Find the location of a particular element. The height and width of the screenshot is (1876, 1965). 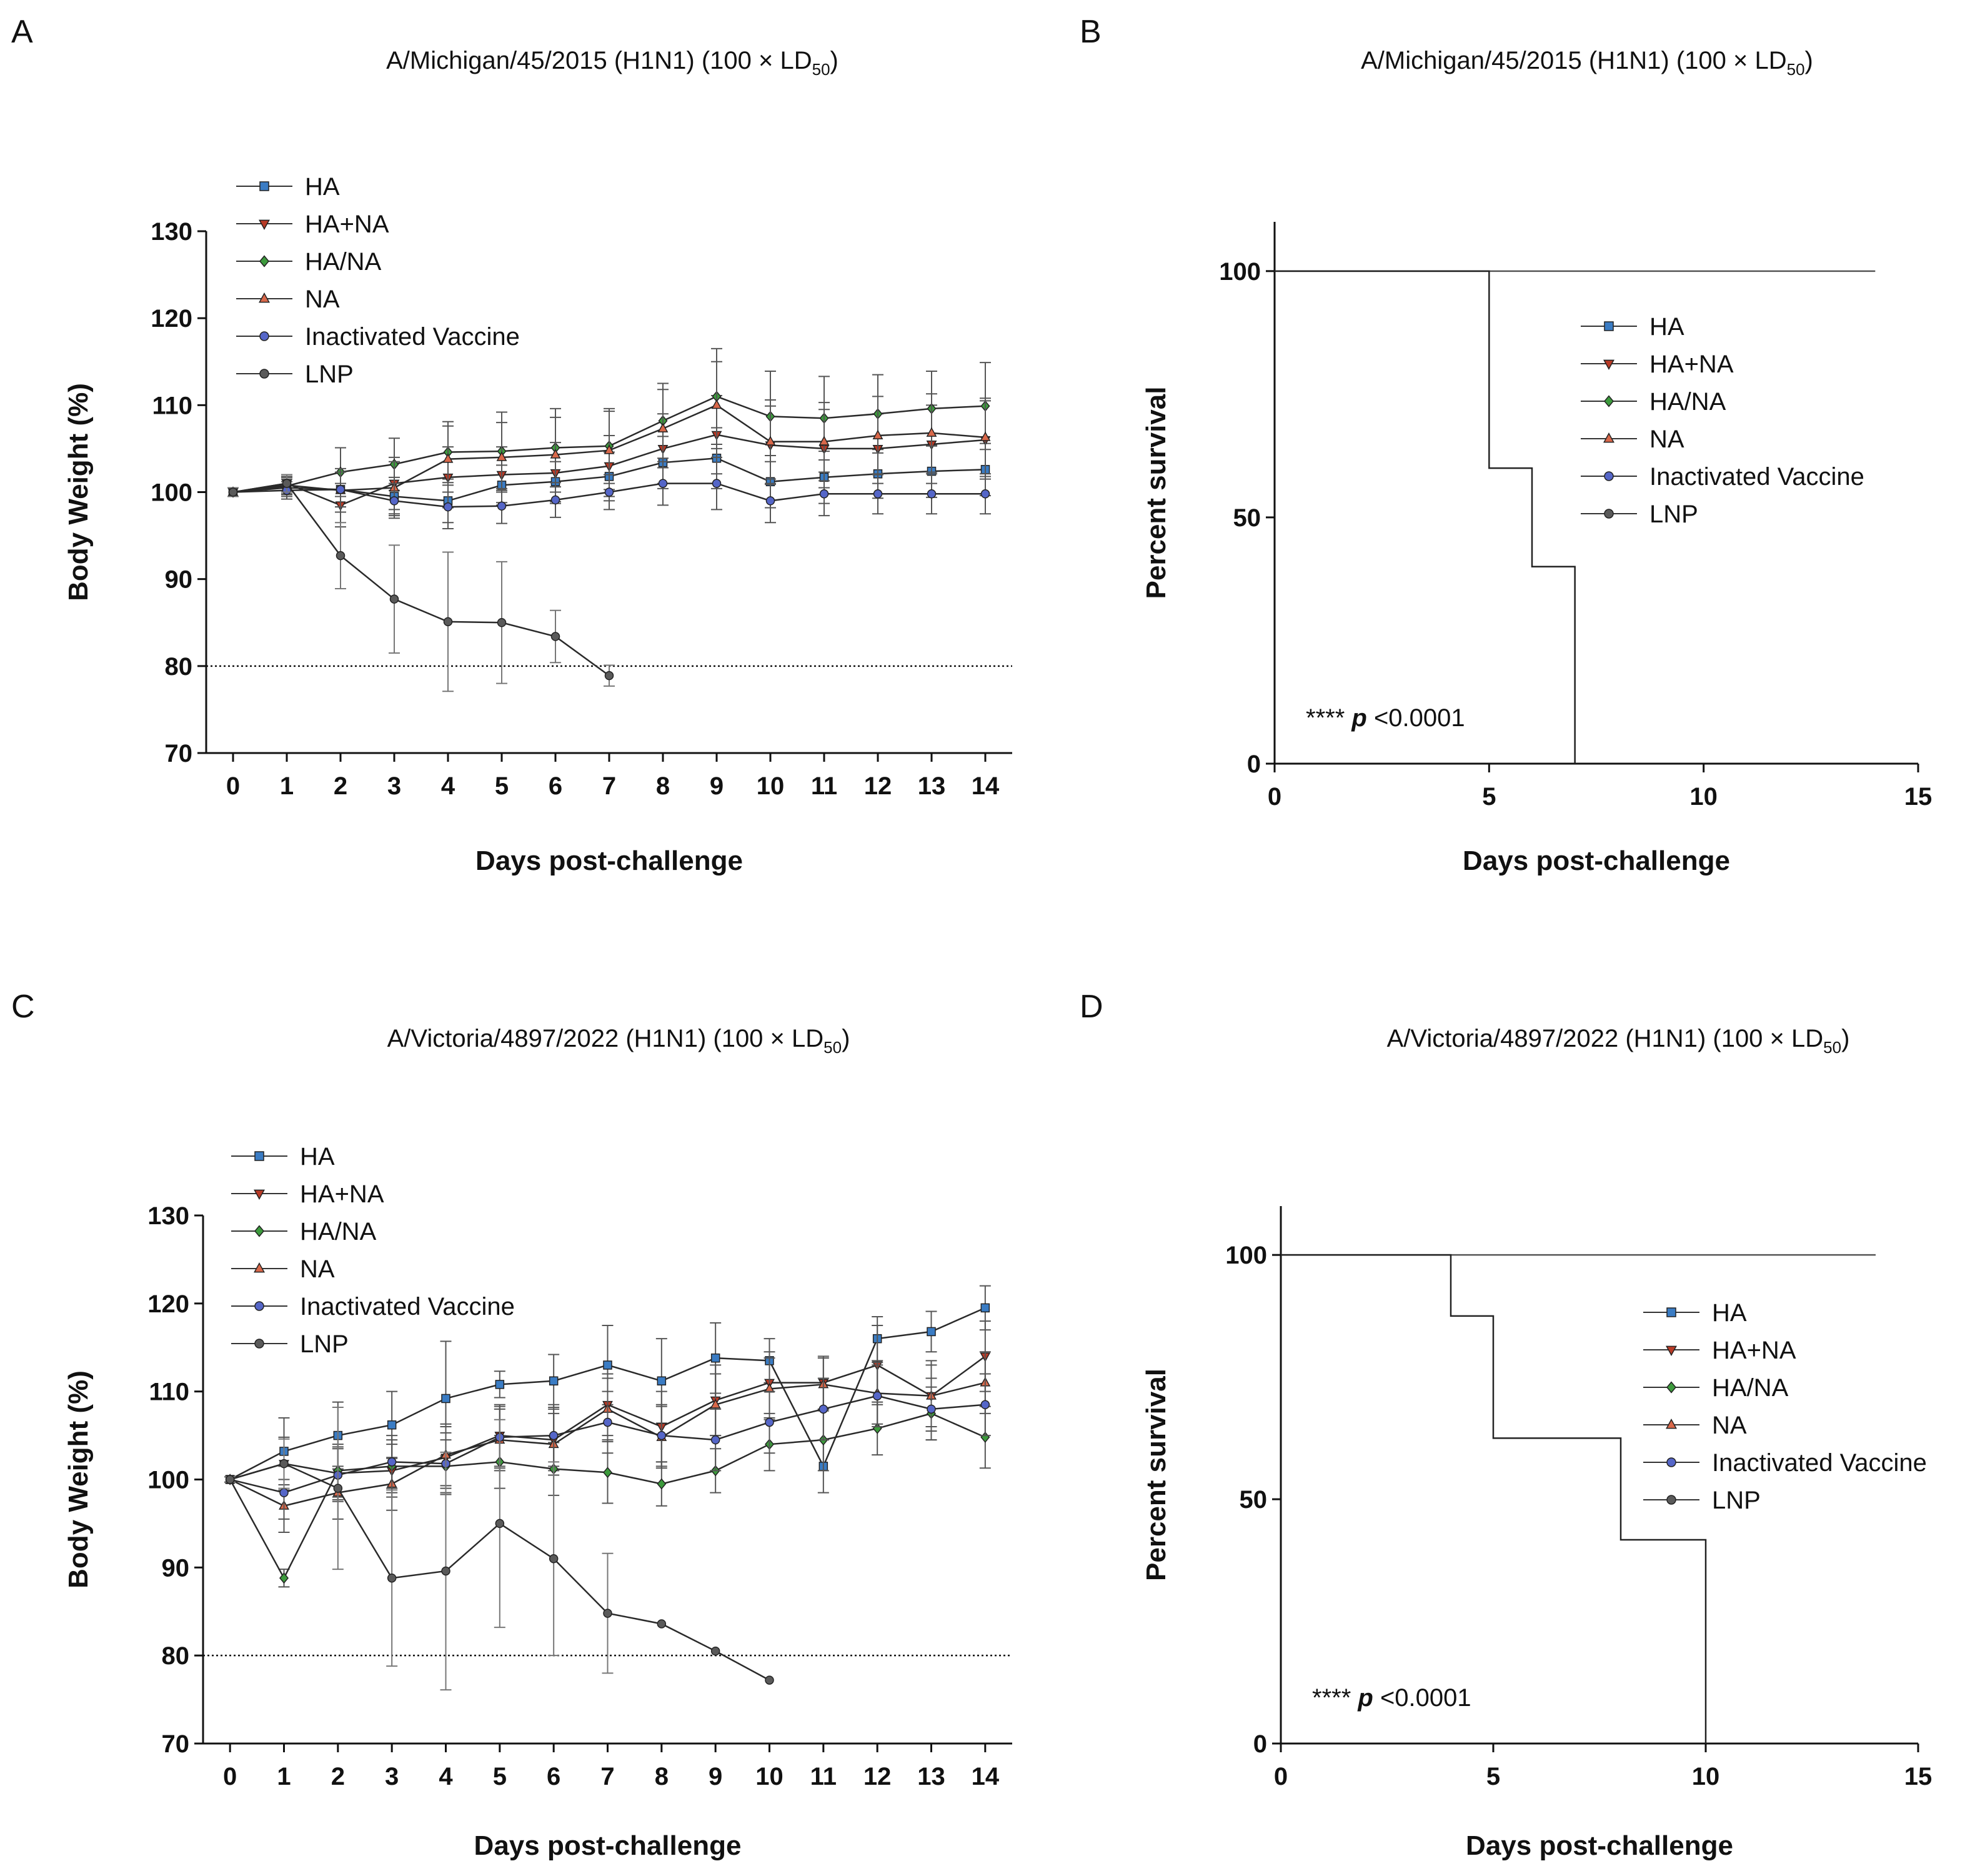

panel-a-x-label: Days post-challenge is located at coordinates (609, 861).